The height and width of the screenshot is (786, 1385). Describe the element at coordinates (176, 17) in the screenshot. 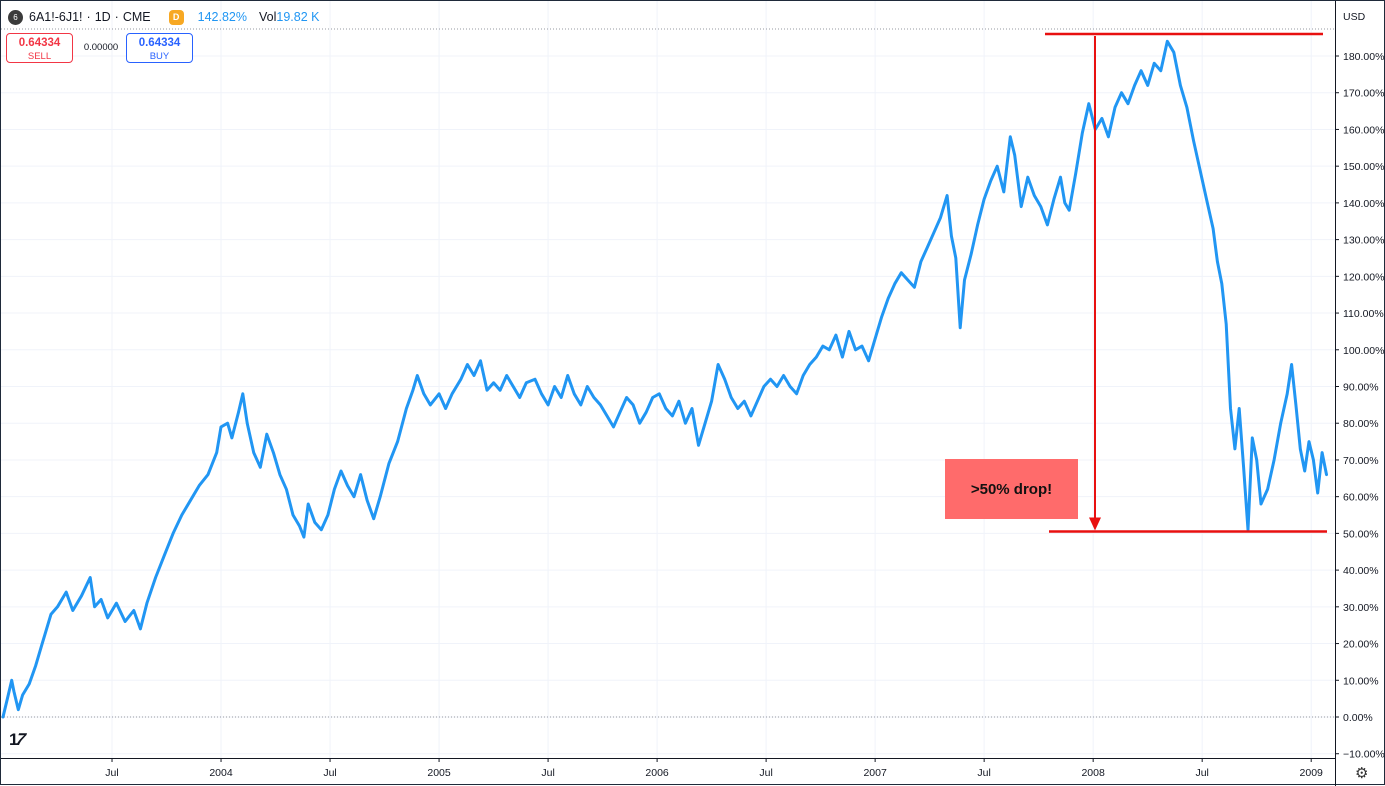

I see `d-badge-icon: D` at that location.